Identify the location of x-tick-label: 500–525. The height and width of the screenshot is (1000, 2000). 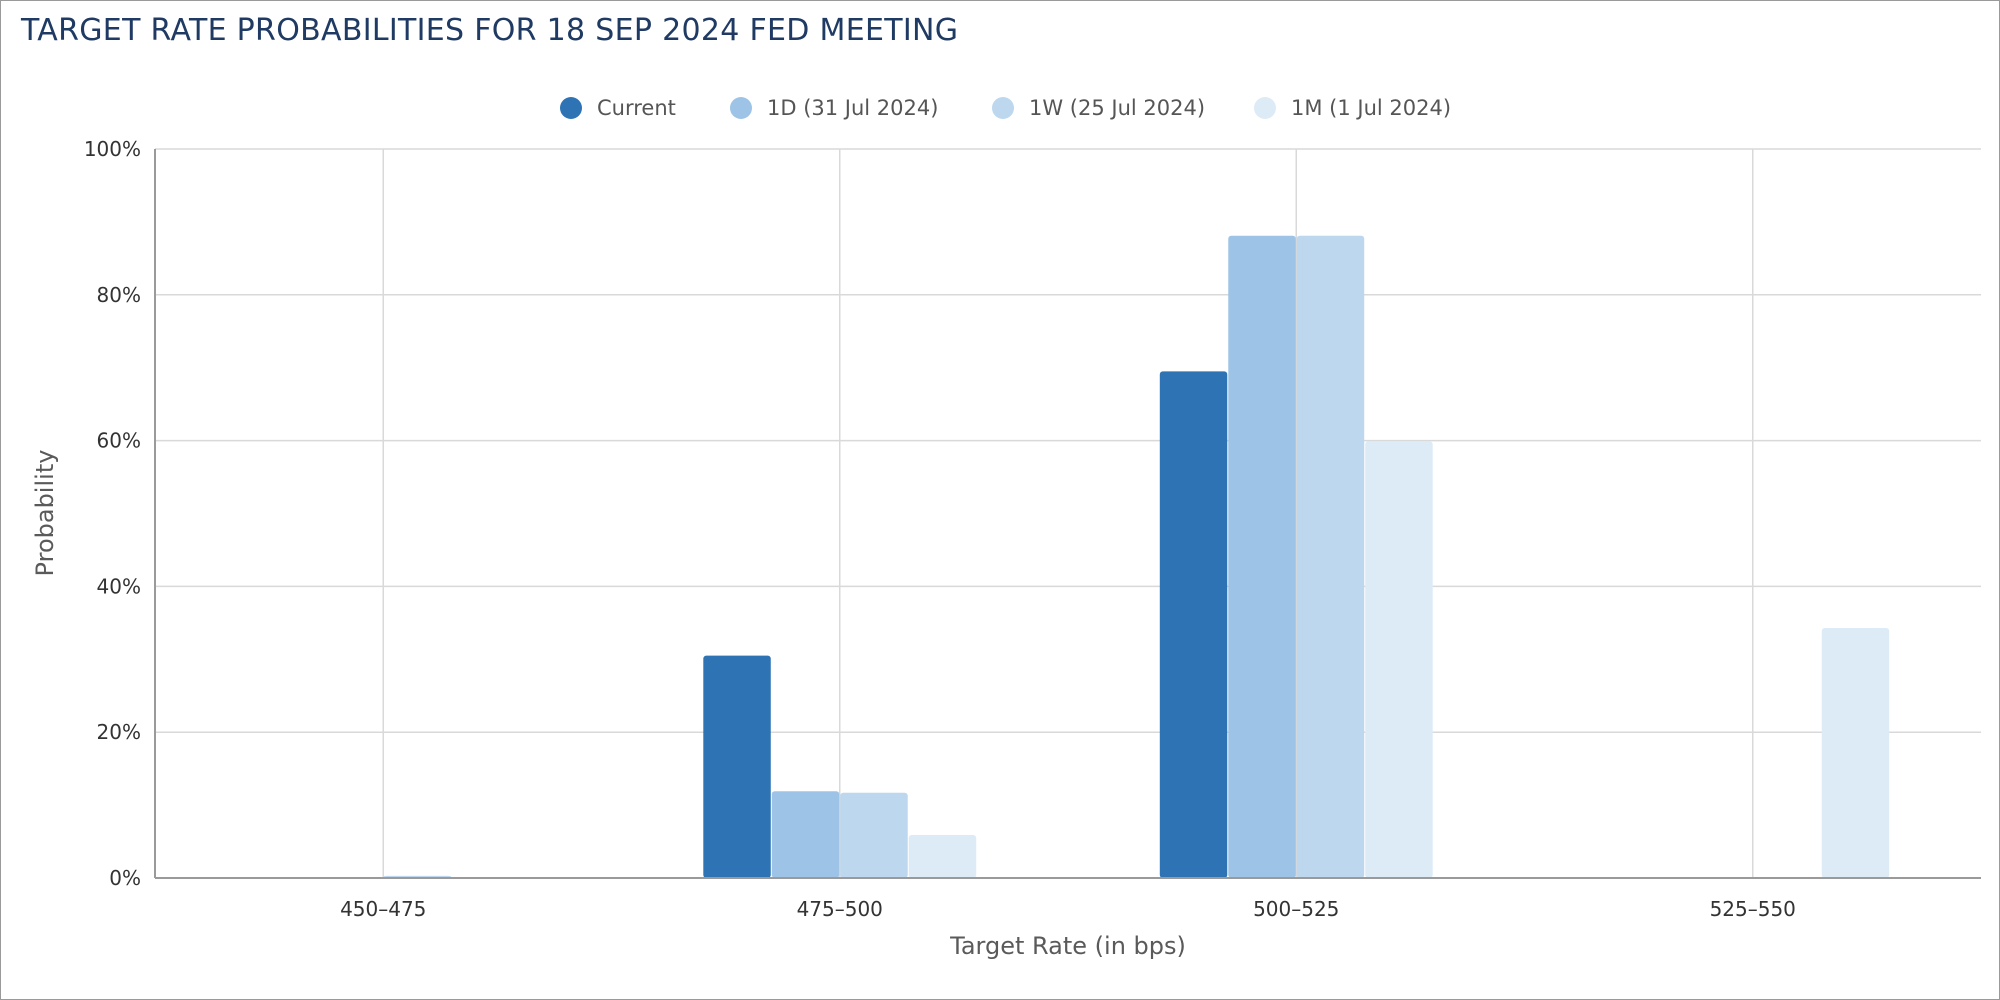
(1296, 909).